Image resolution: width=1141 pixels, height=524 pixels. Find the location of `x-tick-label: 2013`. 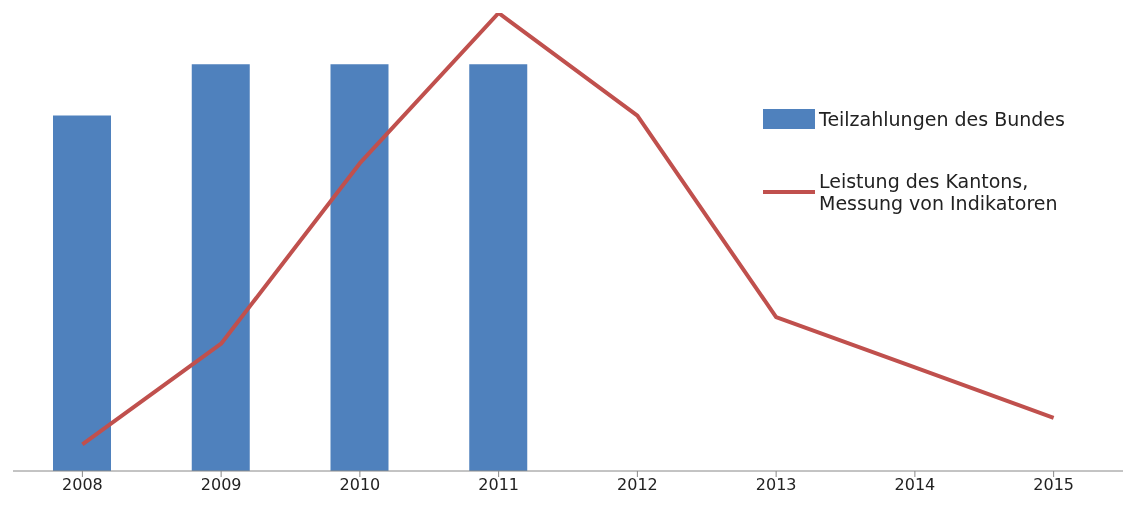

x-tick-label: 2013 is located at coordinates (776, 485).